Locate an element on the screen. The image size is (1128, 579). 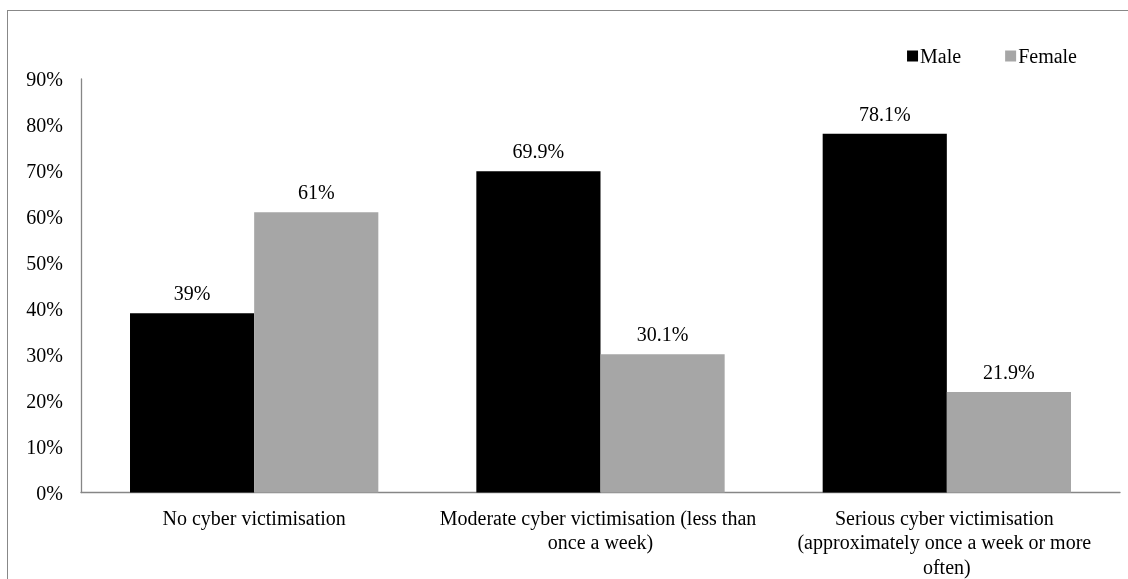
x-tick-label: Serious cyber victimisation (approximately once a week or more often) is located at coordinates (947, 542).